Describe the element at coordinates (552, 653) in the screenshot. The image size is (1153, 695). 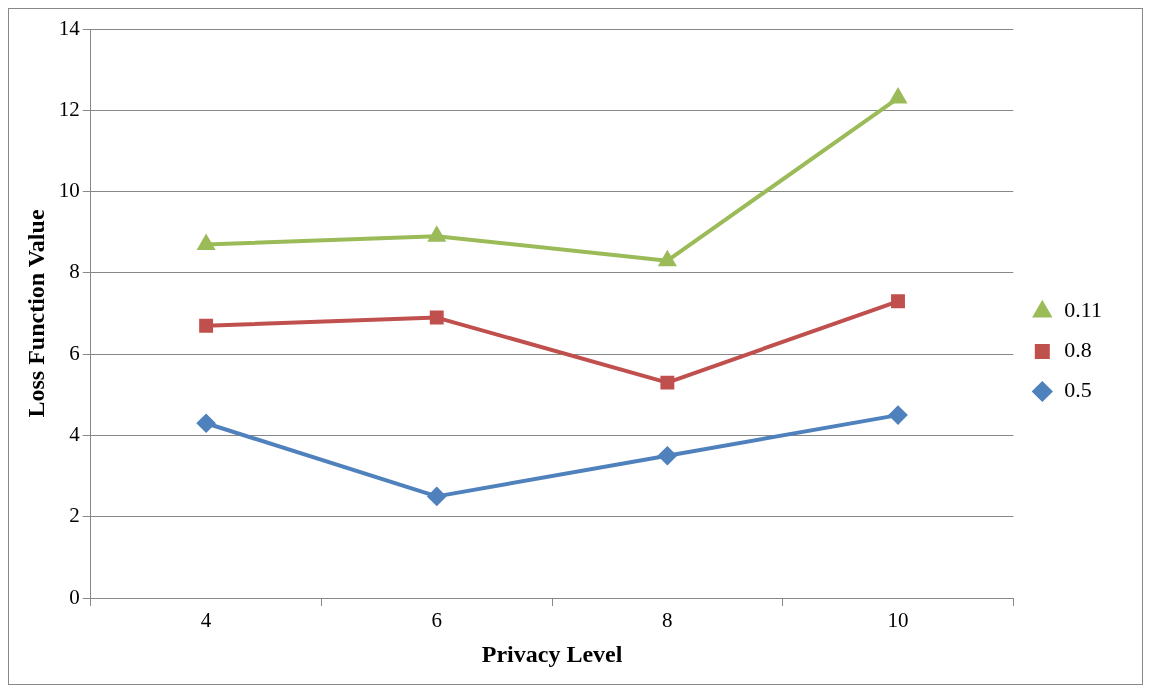
I see `x-axis-title: Privacy Level` at that location.